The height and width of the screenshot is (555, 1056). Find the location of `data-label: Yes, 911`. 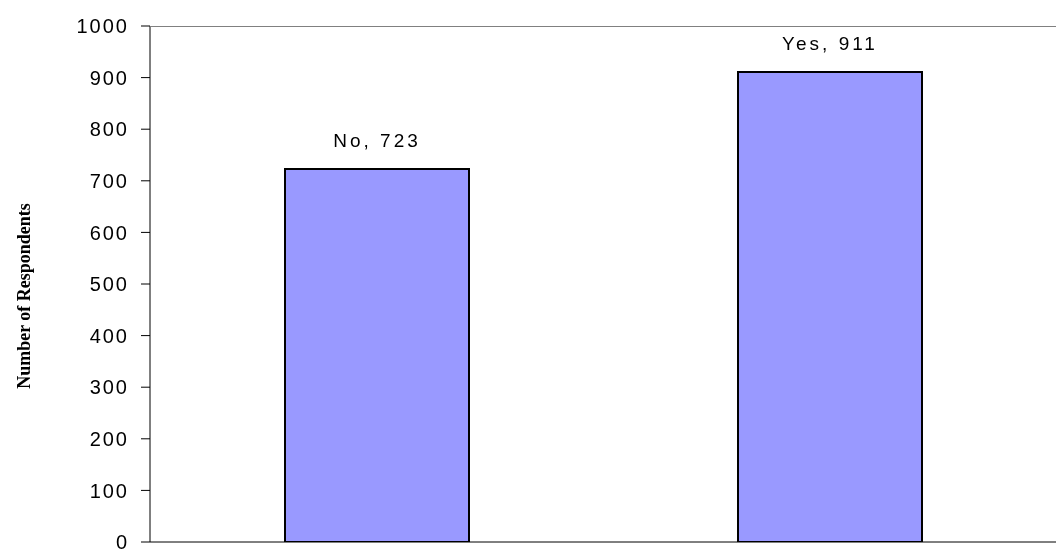

data-label: Yes, 911 is located at coordinates (830, 43).